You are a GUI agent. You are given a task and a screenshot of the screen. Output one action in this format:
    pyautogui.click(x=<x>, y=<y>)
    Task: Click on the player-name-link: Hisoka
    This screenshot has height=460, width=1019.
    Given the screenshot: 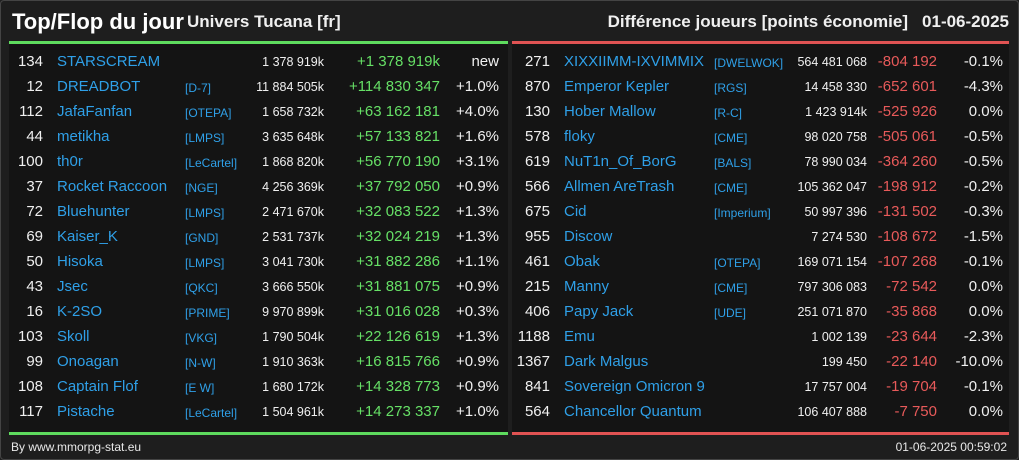 What is the action you would take?
    pyautogui.click(x=80, y=261)
    